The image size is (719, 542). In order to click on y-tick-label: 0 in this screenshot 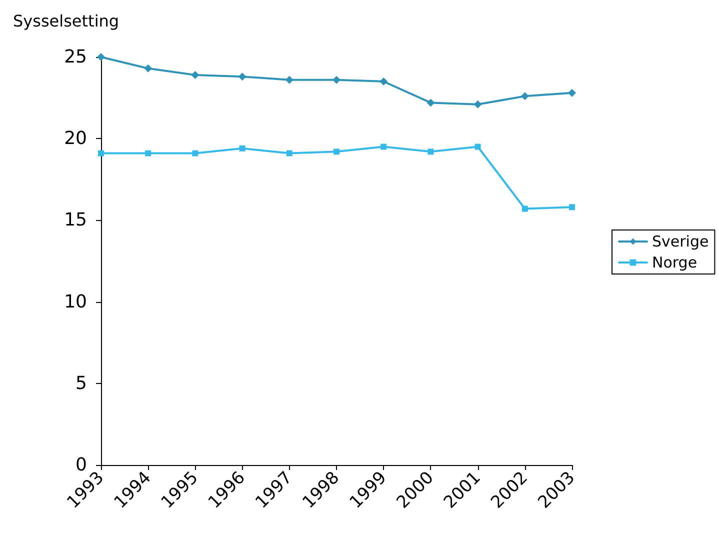, I will do `click(81, 465)`.